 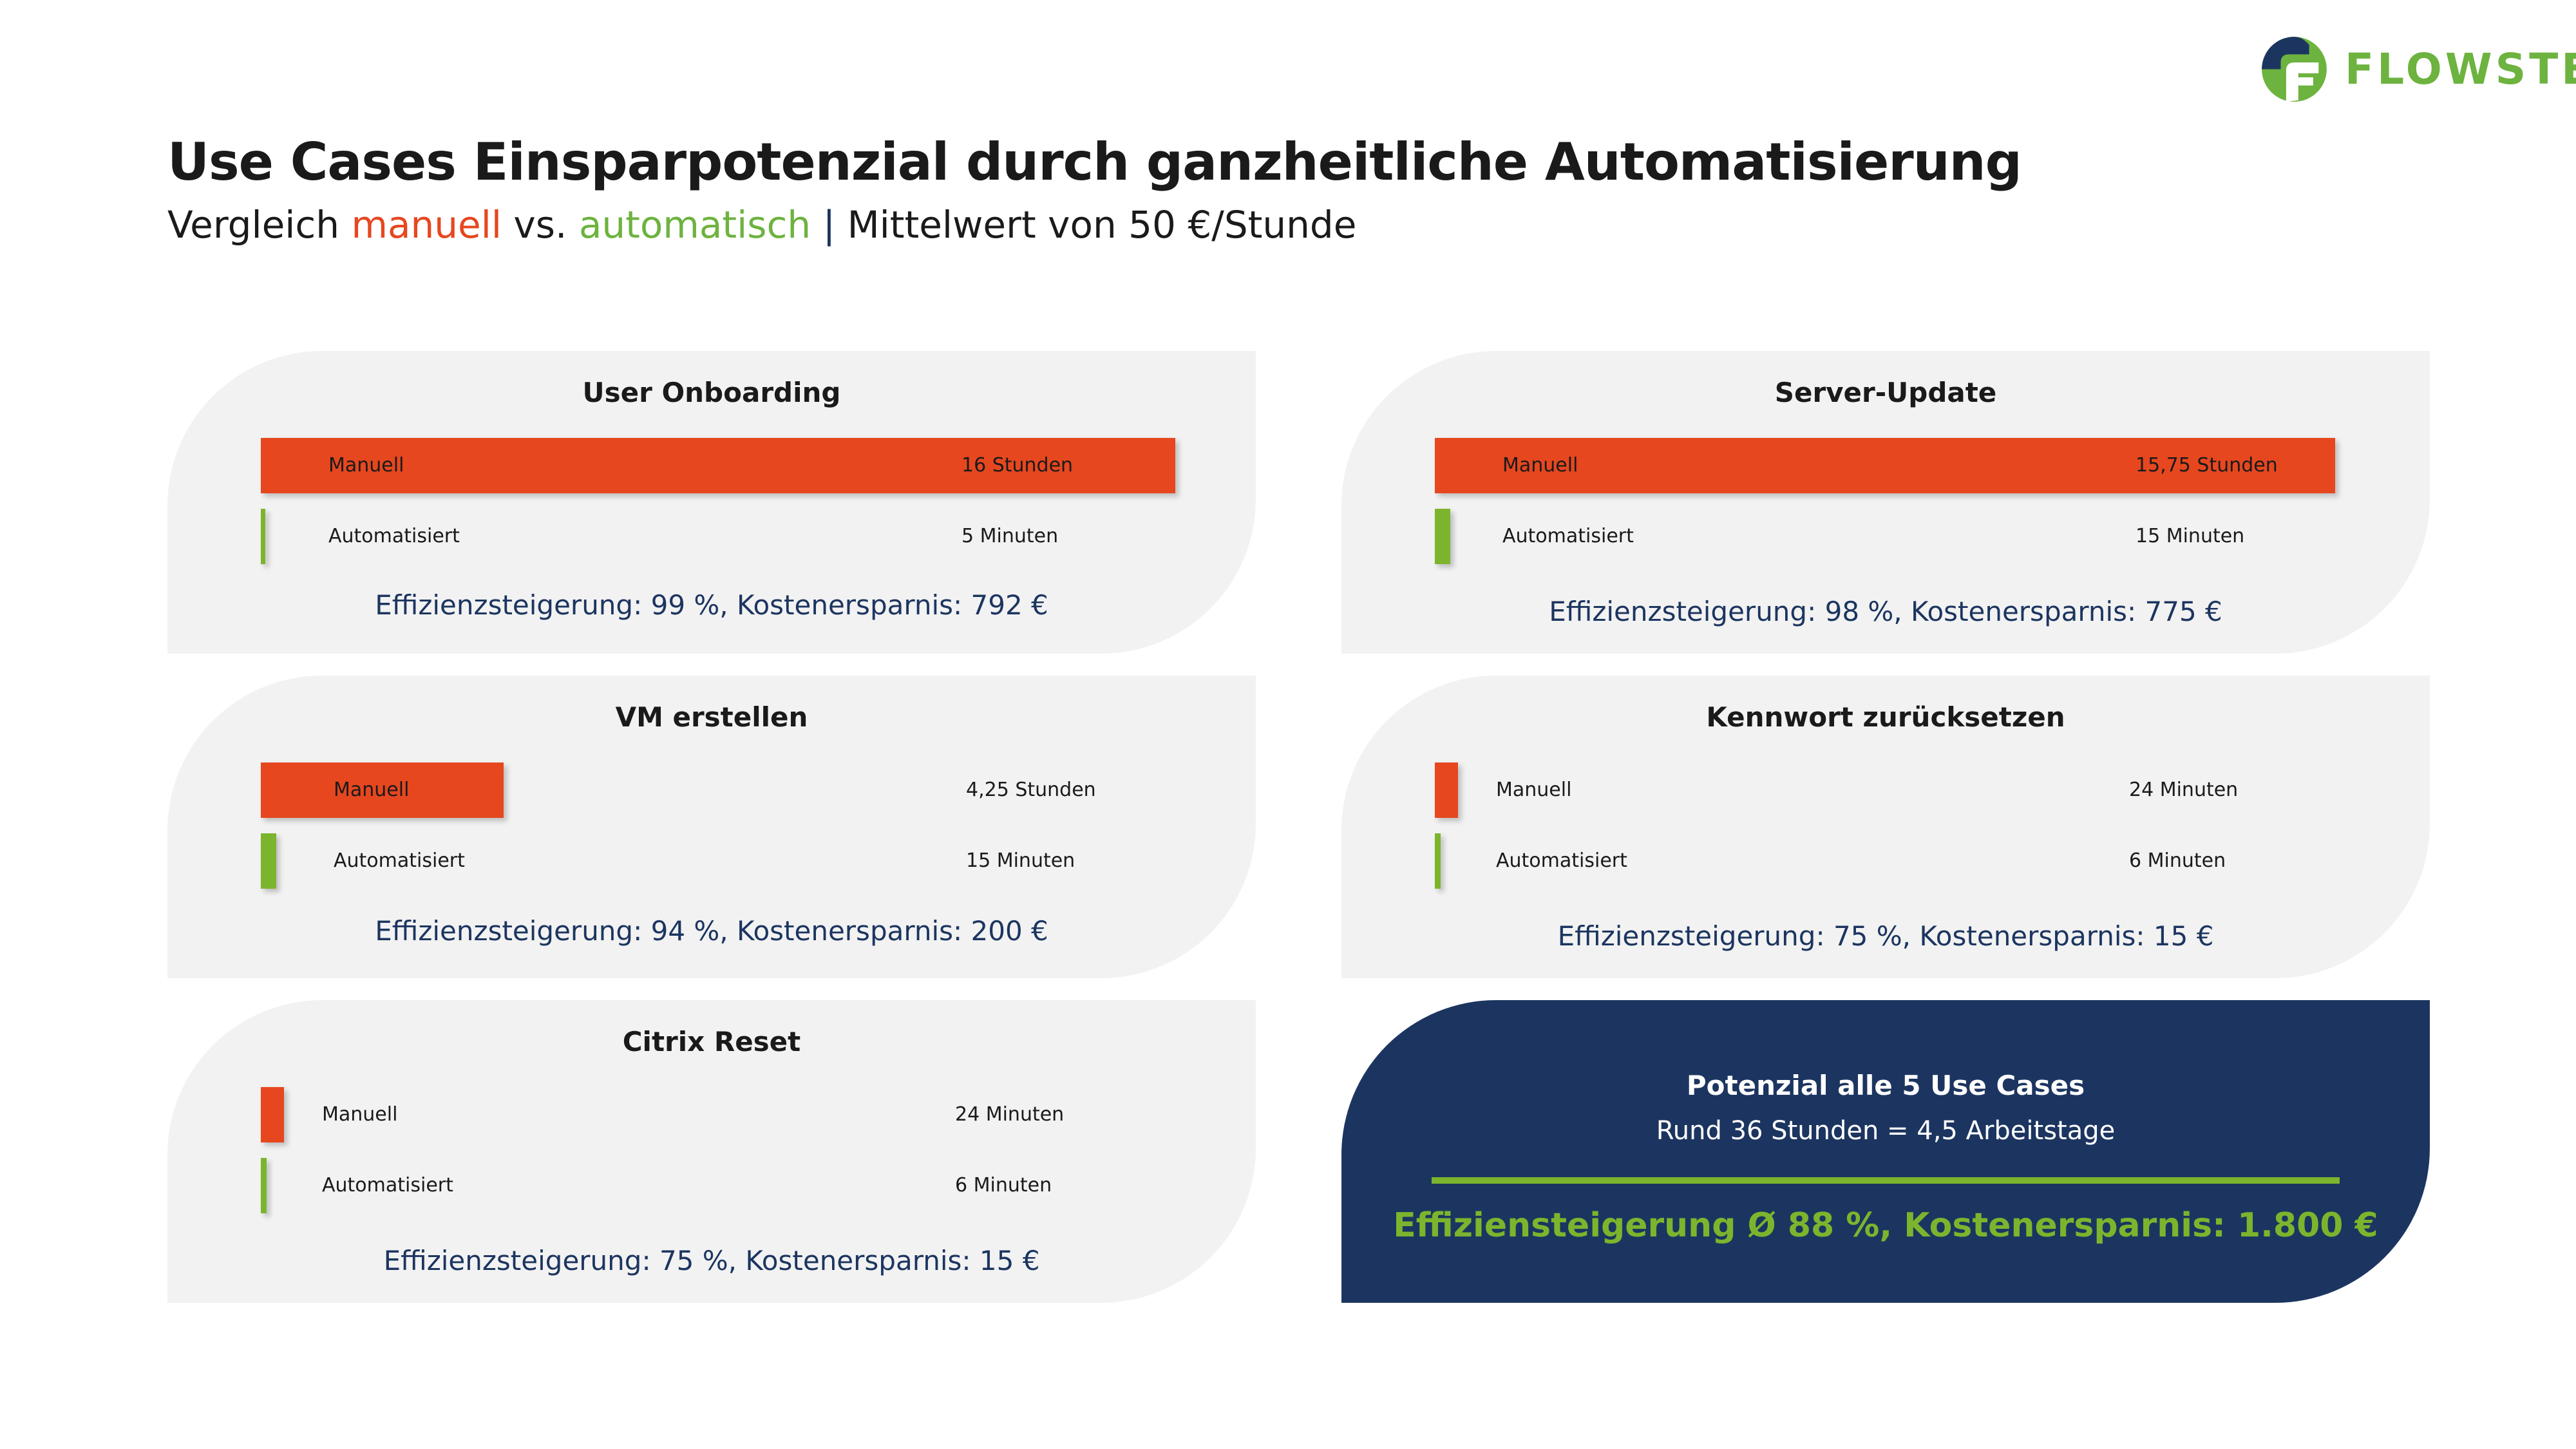 I want to click on flowster-logo: FLOWSTER, so click(x=2418, y=69).